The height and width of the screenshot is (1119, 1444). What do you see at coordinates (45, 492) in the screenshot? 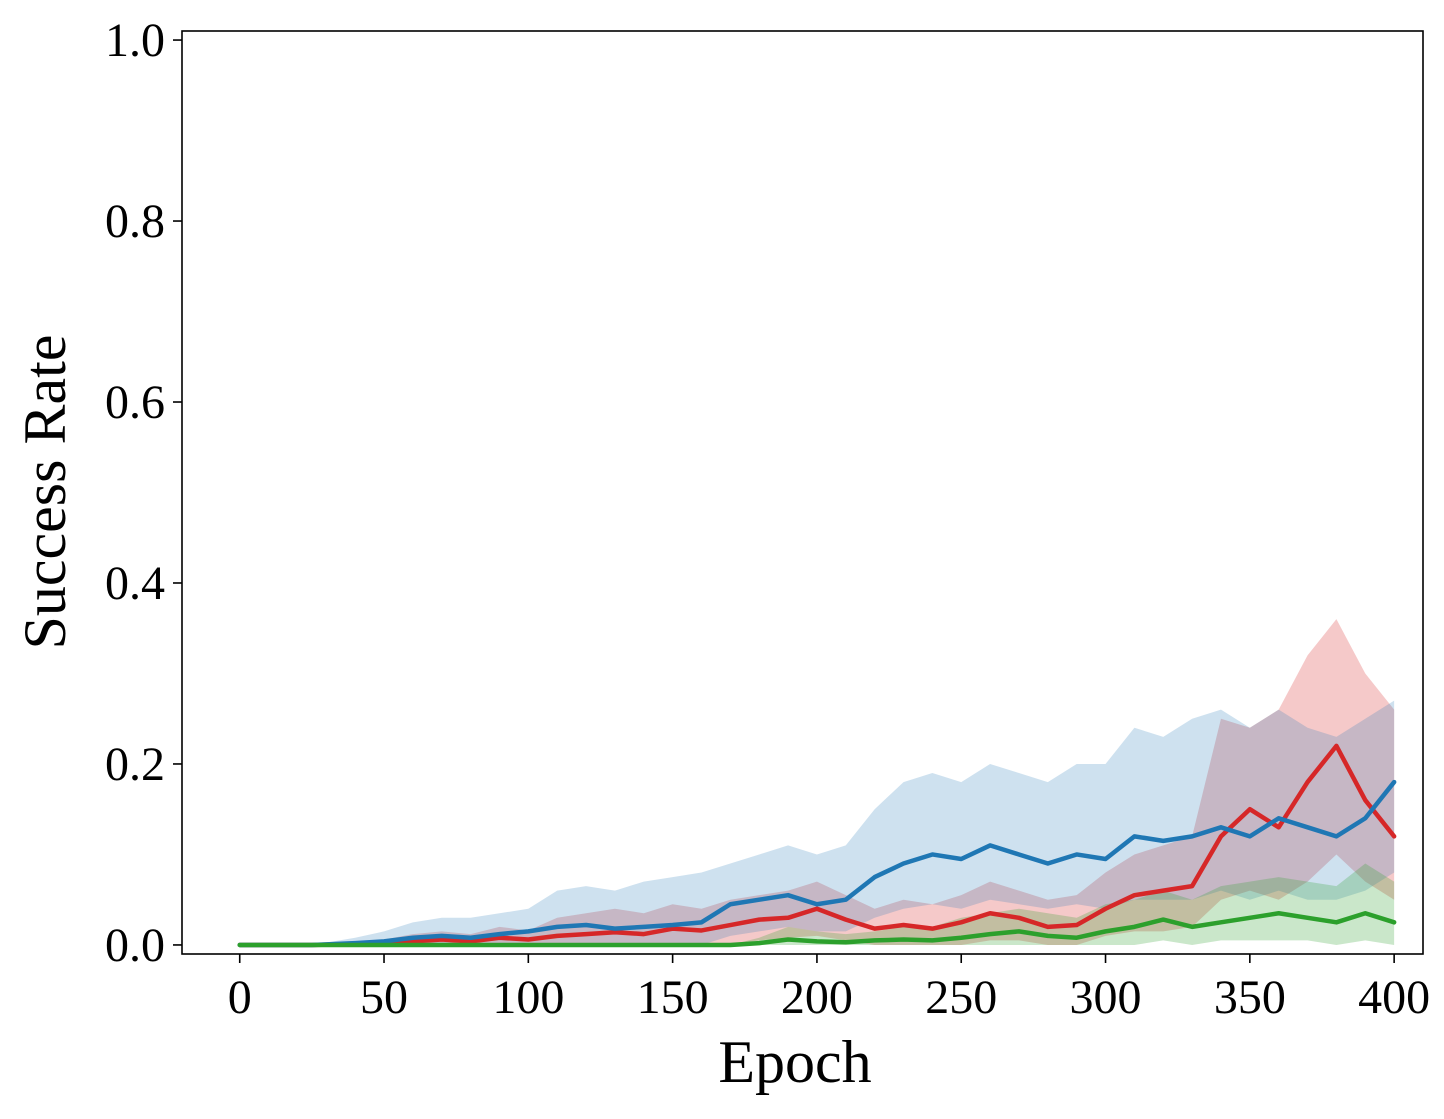
I see `y-axis-label: Success Rate` at bounding box center [45, 492].